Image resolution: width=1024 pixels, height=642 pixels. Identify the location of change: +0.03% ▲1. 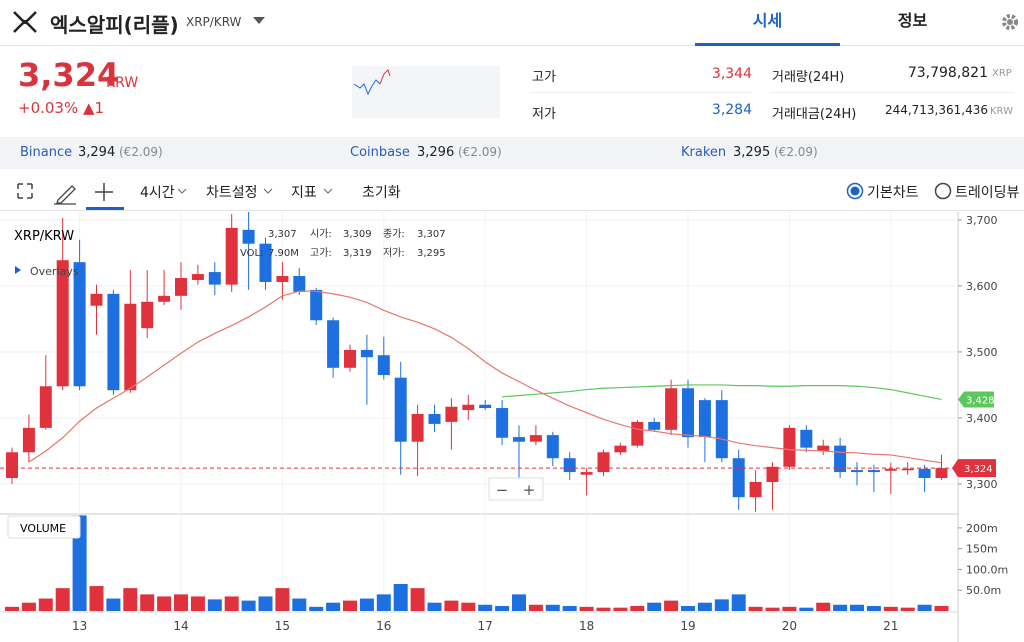
(61, 108).